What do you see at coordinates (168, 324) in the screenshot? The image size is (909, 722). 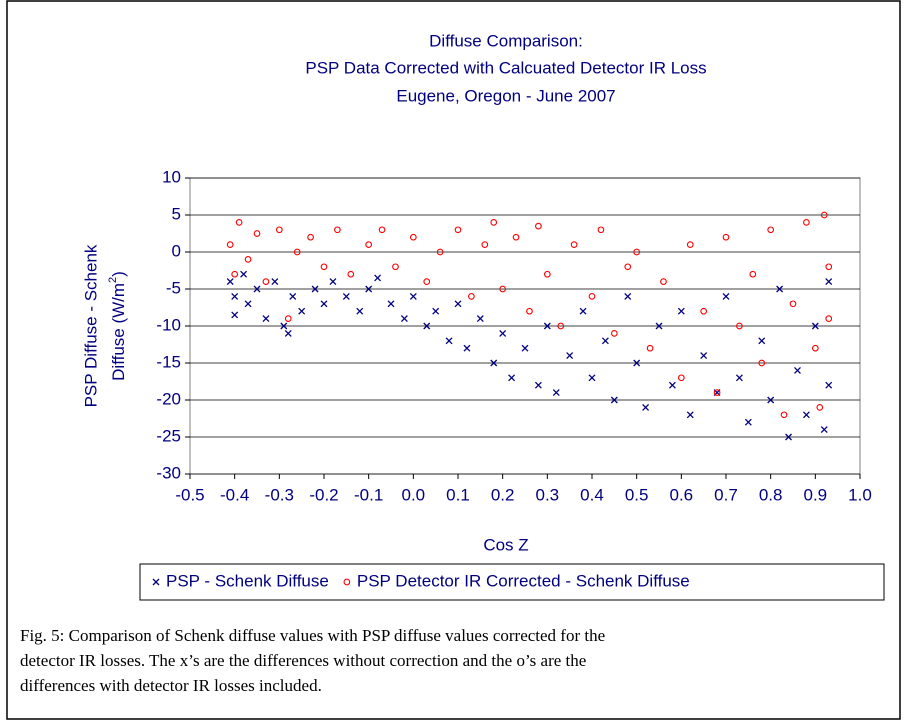 I see `y-tick-label: -10` at bounding box center [168, 324].